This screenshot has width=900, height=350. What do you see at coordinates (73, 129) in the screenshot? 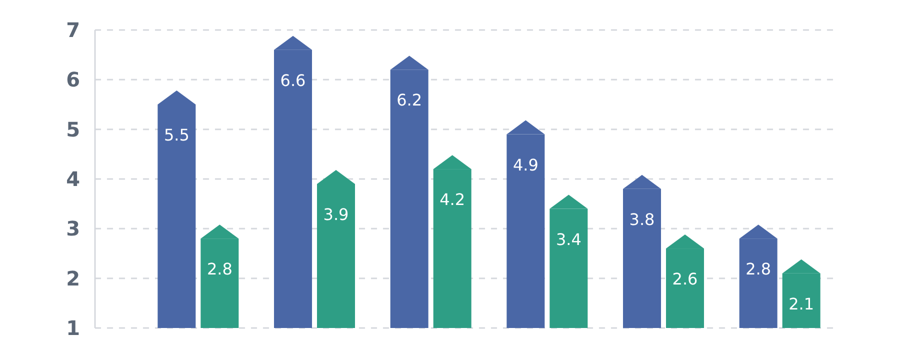
I see `y-tick-label: 5` at bounding box center [73, 129].